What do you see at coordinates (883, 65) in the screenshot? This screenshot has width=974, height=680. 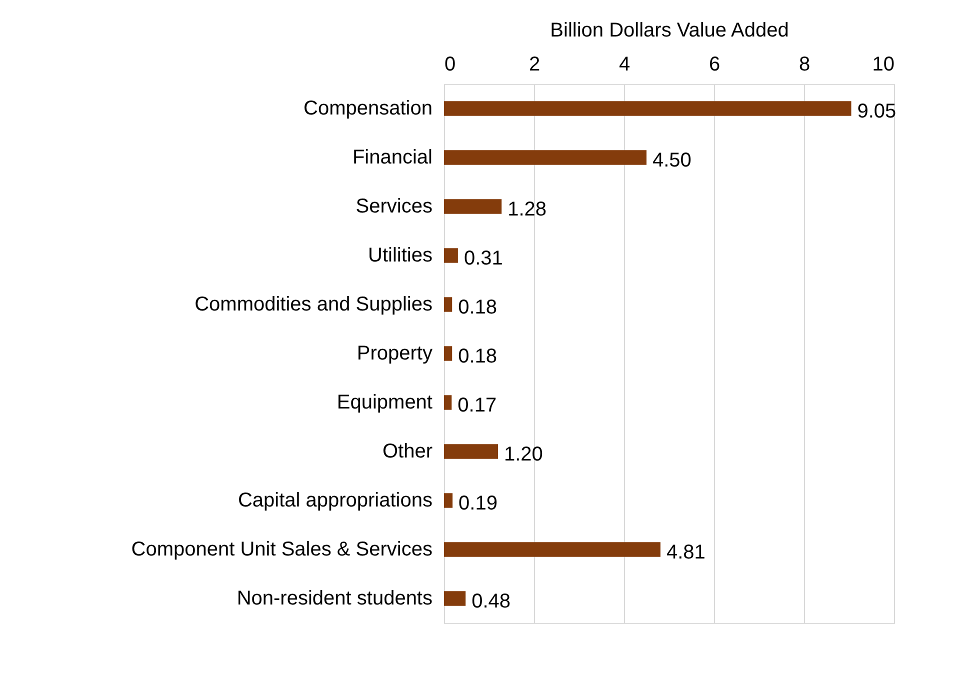 I see `x-tick-label: 10` at bounding box center [883, 65].